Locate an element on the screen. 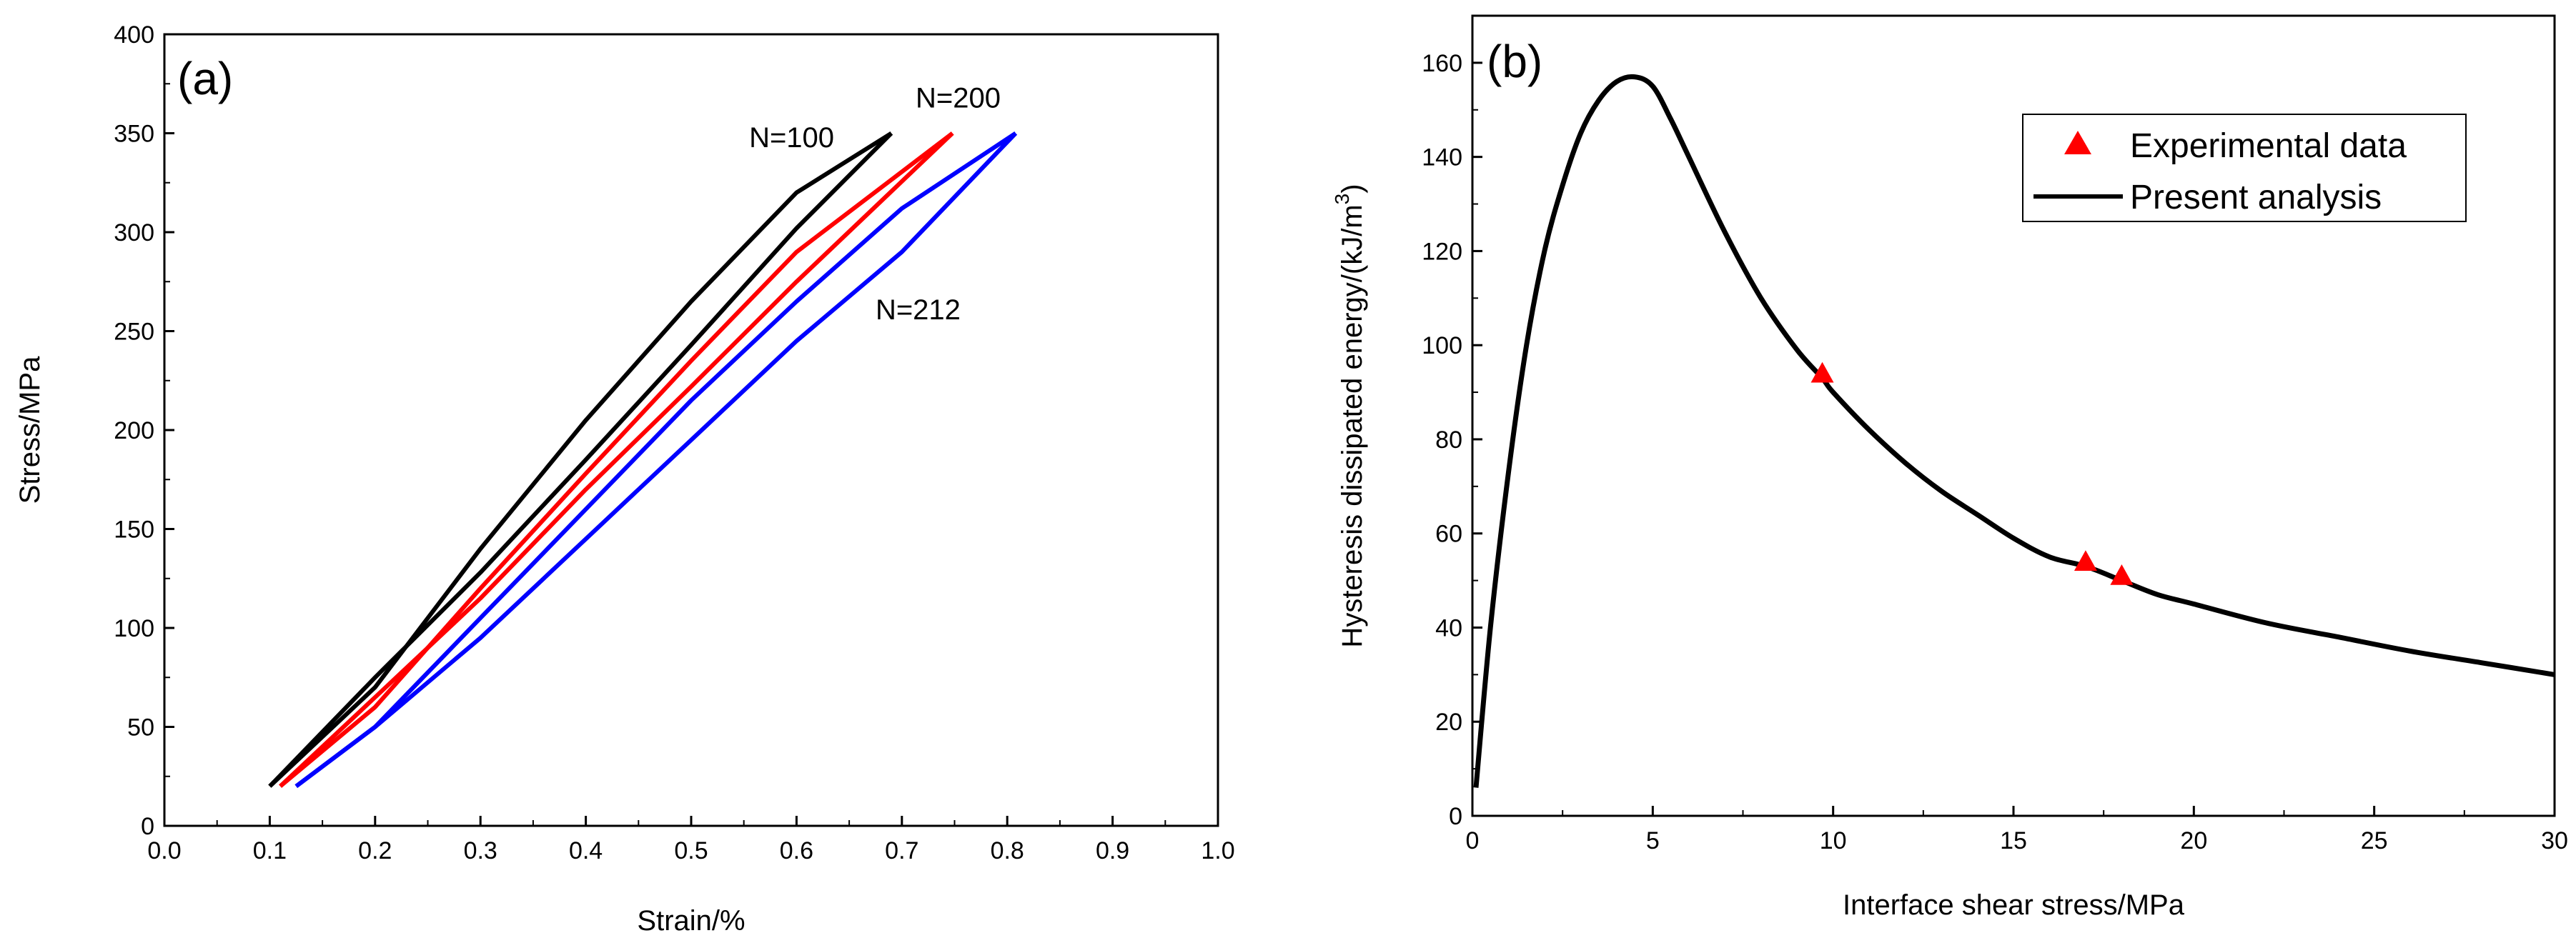  x-tick-label: 0 is located at coordinates (1473, 841).